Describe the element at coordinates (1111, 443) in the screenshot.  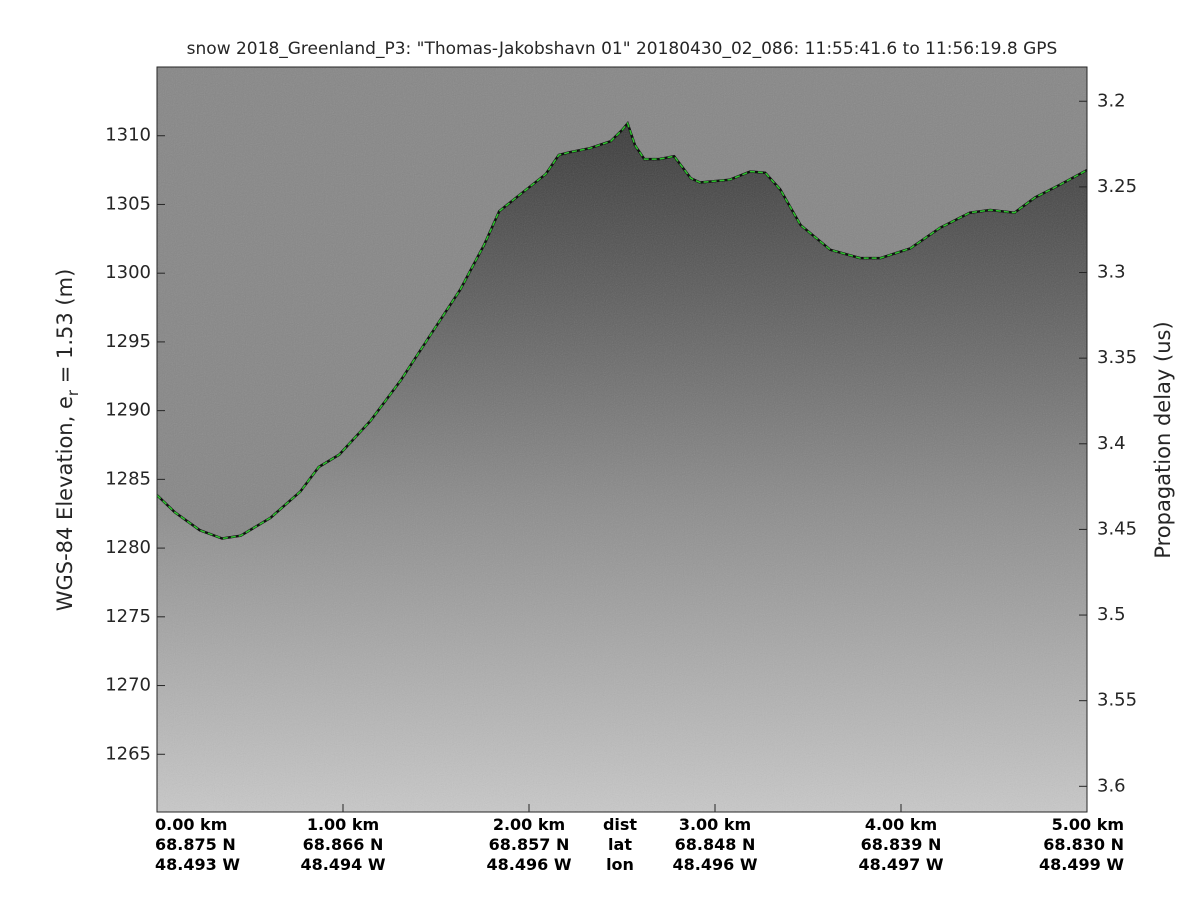
I see `y2-tick-label: 3.4` at that location.